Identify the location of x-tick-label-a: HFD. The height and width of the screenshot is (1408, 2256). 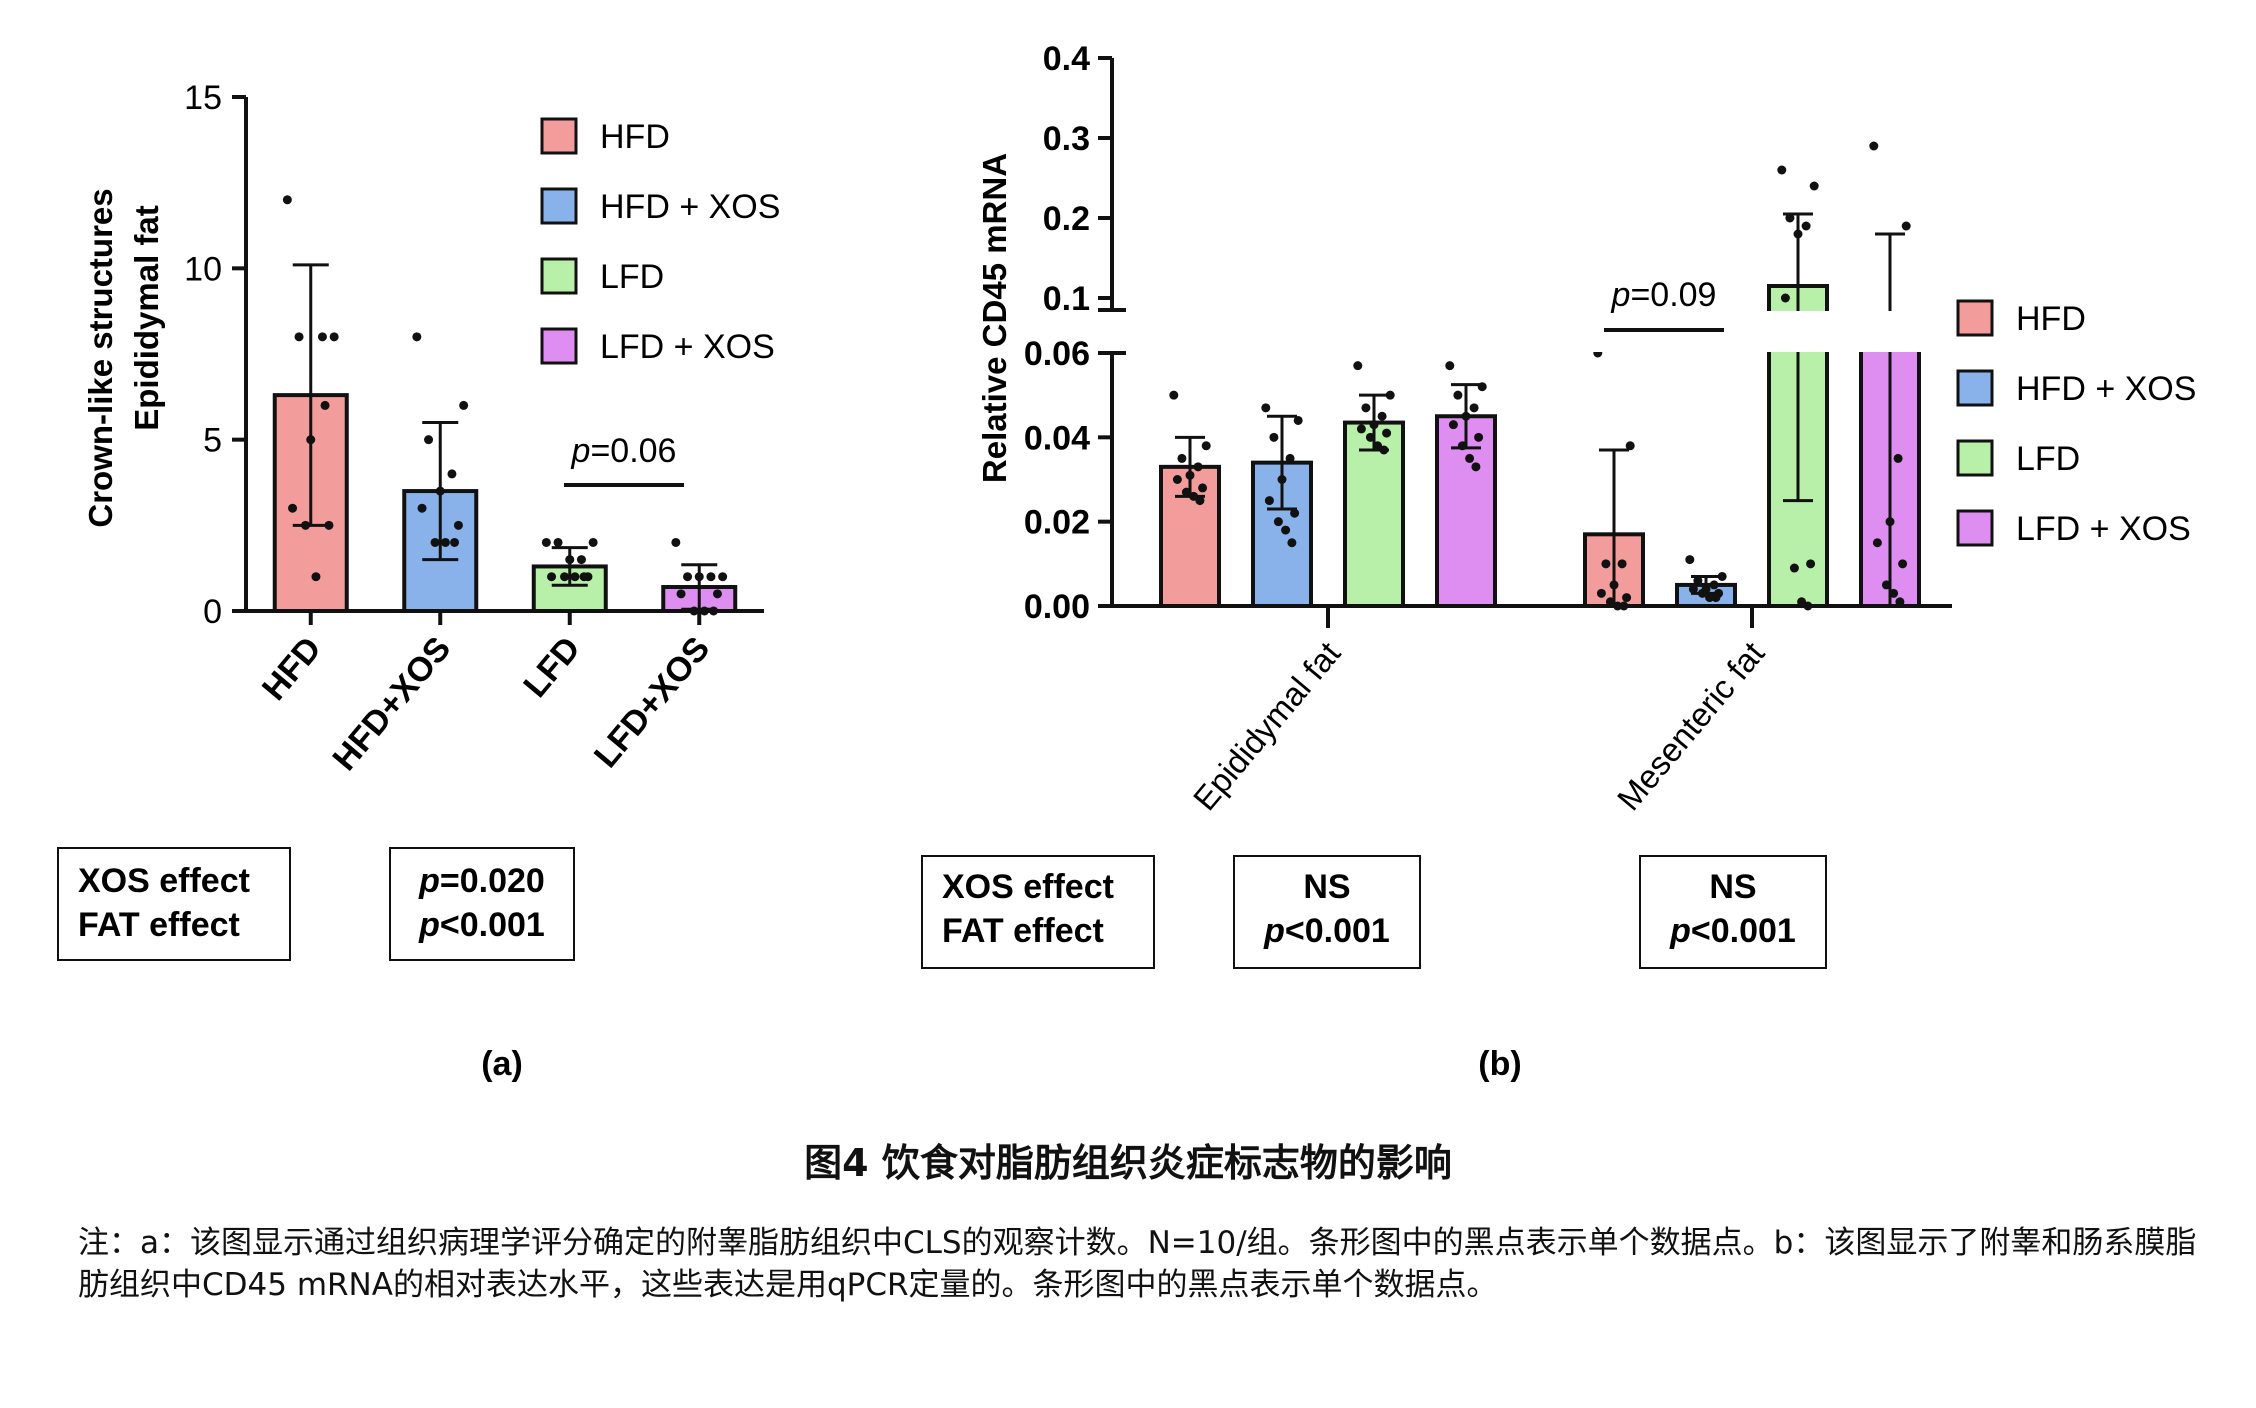
(292, 669).